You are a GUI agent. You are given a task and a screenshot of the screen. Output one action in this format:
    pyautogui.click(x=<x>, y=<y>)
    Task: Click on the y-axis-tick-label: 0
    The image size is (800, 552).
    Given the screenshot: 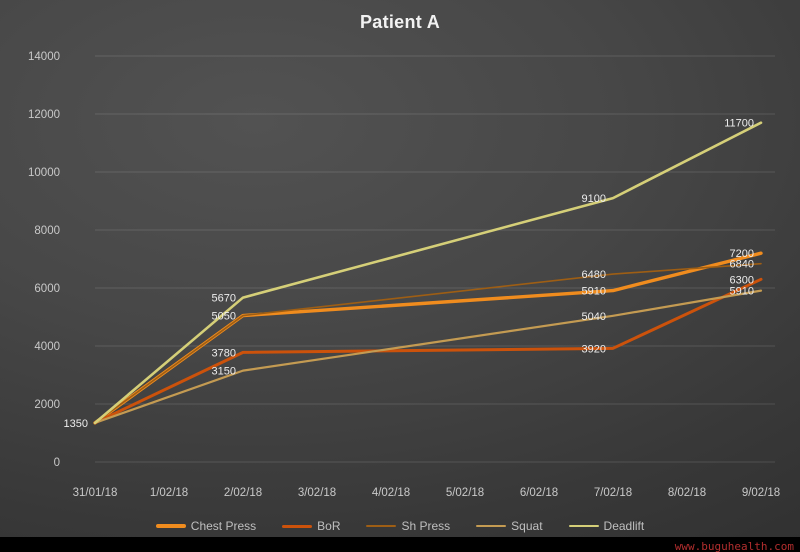 What is the action you would take?
    pyautogui.click(x=57, y=463)
    